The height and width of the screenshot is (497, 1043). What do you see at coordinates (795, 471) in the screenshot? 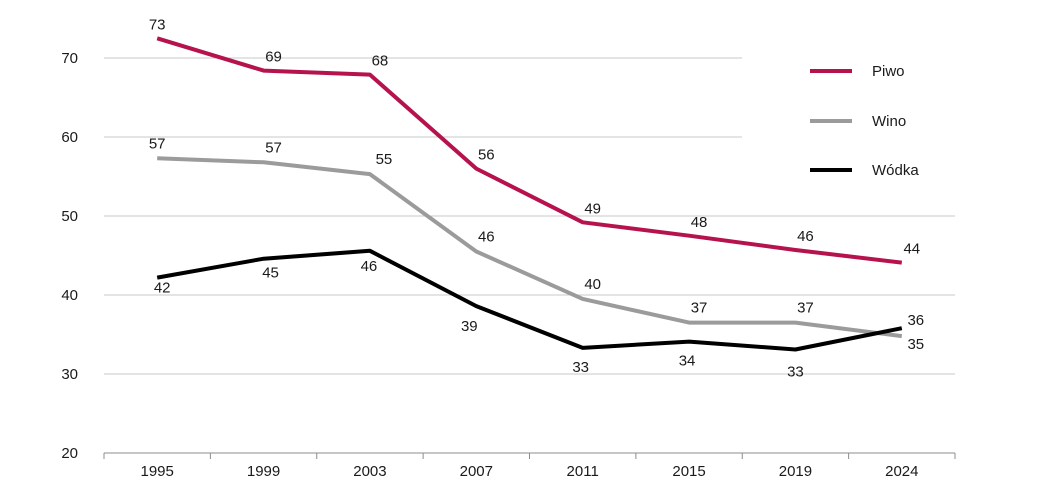
I see `x-tick-label: 2019` at bounding box center [795, 471].